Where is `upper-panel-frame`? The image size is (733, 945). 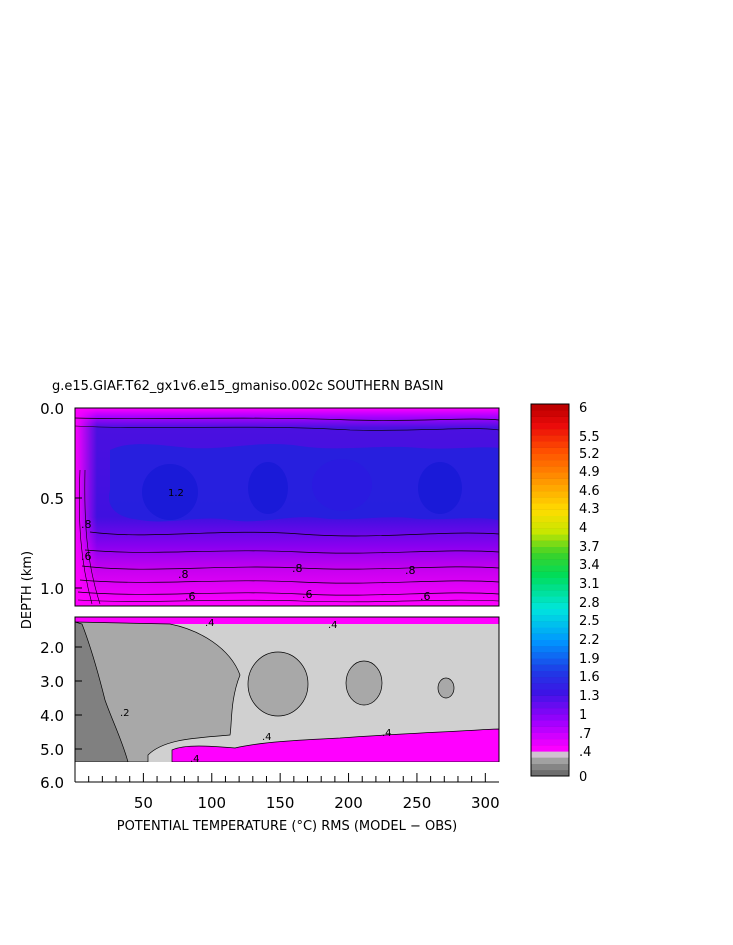
upper-panel-frame is located at coordinates (287, 507).